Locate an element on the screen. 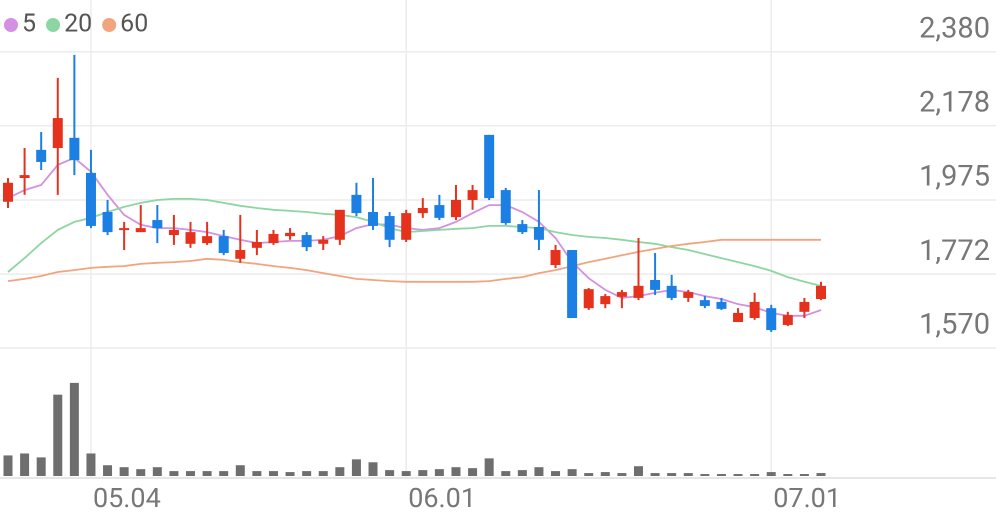 The width and height of the screenshot is (996, 519). y-tick-label: 1,975 is located at coordinates (954, 177).